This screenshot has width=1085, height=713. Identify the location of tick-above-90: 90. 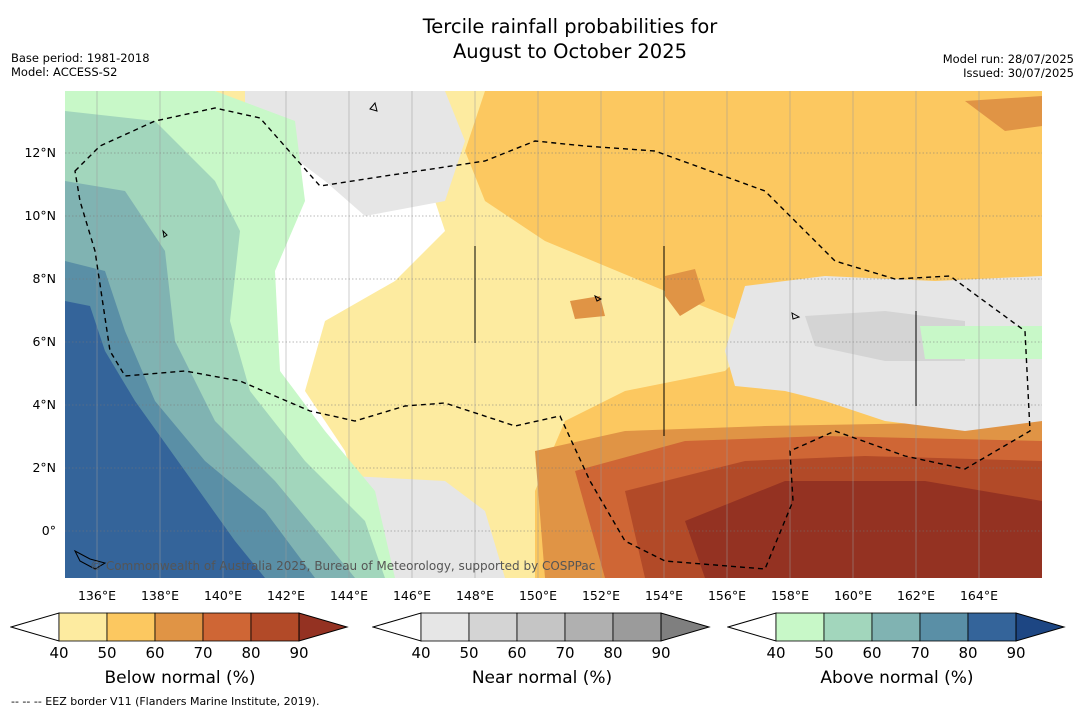
(1016, 653).